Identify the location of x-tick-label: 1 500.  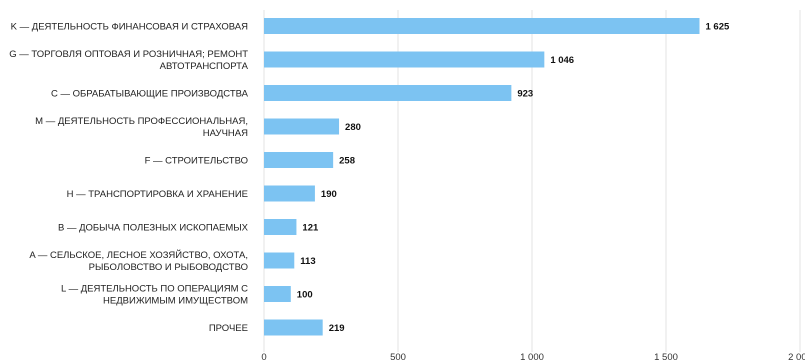
(666, 357).